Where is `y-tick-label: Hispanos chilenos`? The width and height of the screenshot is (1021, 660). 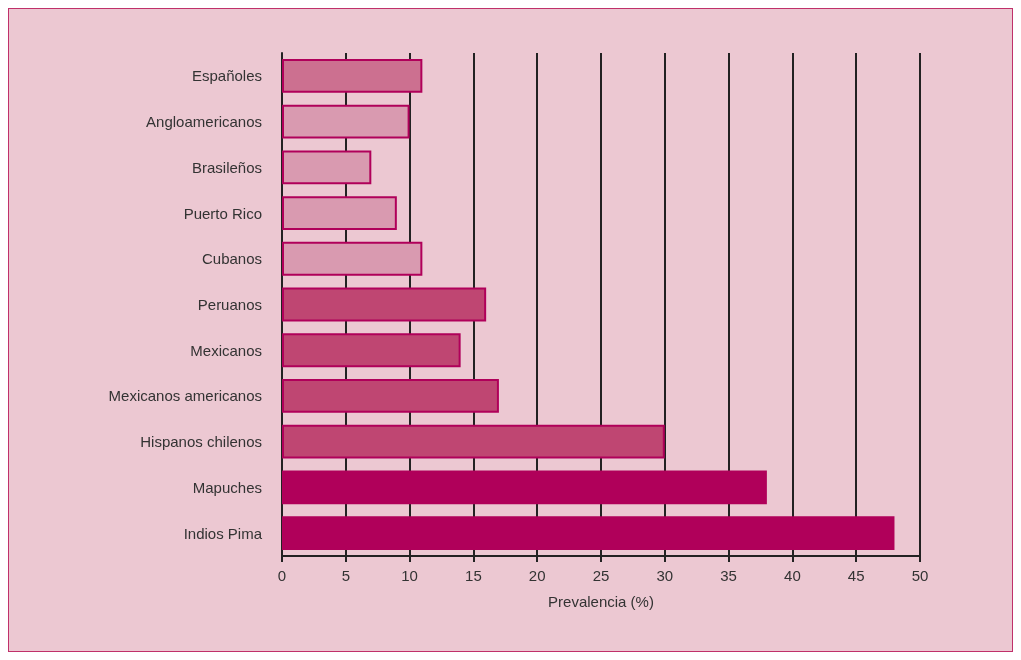
y-tick-label: Hispanos chilenos is located at coordinates (201, 442).